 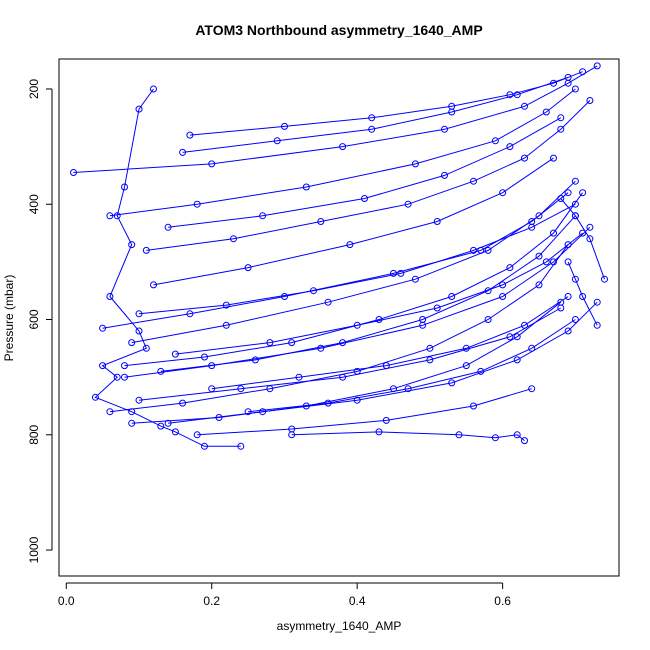 I want to click on y-tick-label: 600, so click(x=34, y=319).